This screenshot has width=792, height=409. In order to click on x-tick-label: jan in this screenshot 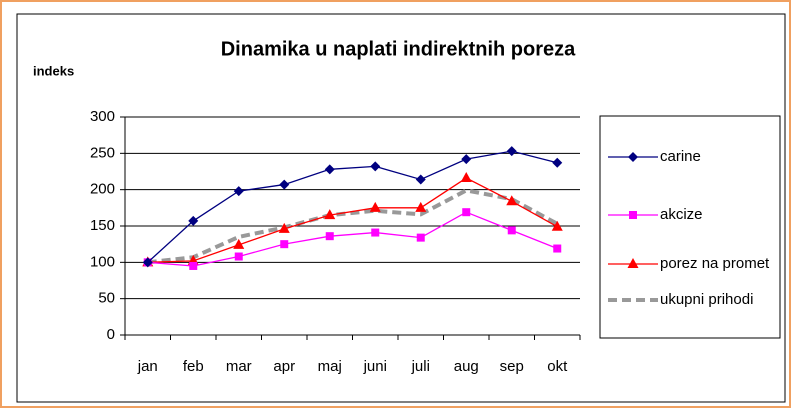, I will do `click(147, 366)`.